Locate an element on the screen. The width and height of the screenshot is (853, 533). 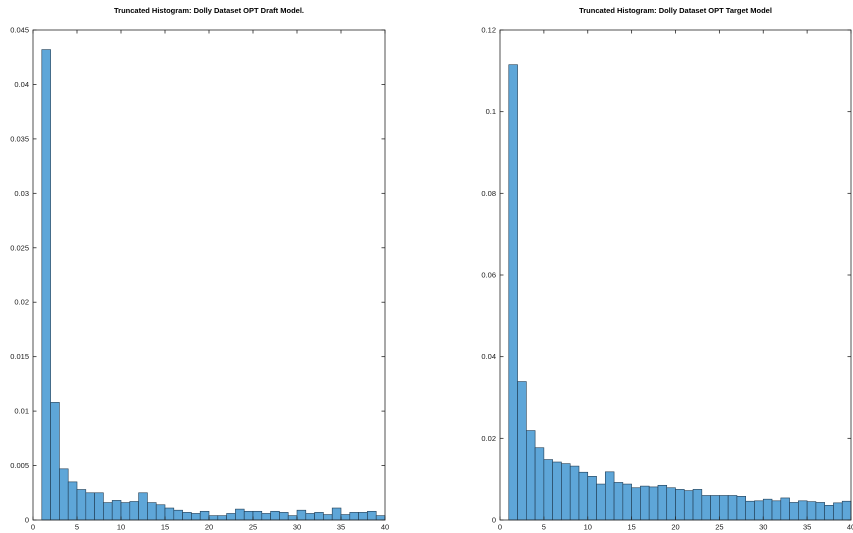
y-tick-label: 0.06 is located at coordinates (488, 275).